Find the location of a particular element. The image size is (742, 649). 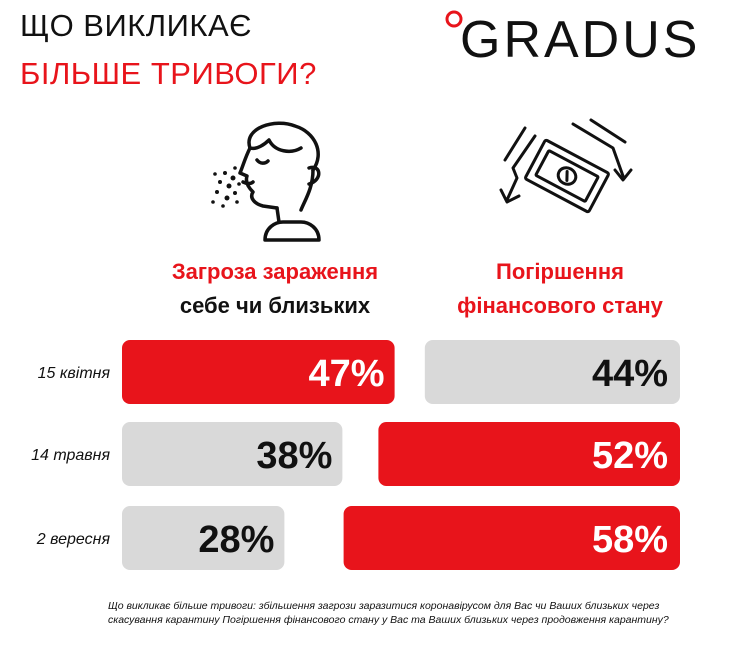

gradus-logo: GRADUS is located at coordinates (585, 41).